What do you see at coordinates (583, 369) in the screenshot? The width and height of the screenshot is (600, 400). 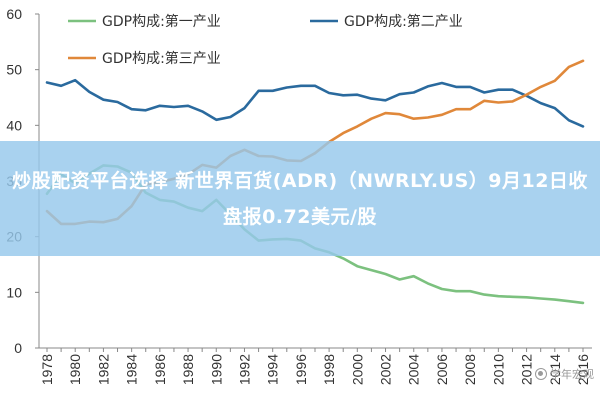 I see `x-tick-label: 2016` at bounding box center [583, 369].